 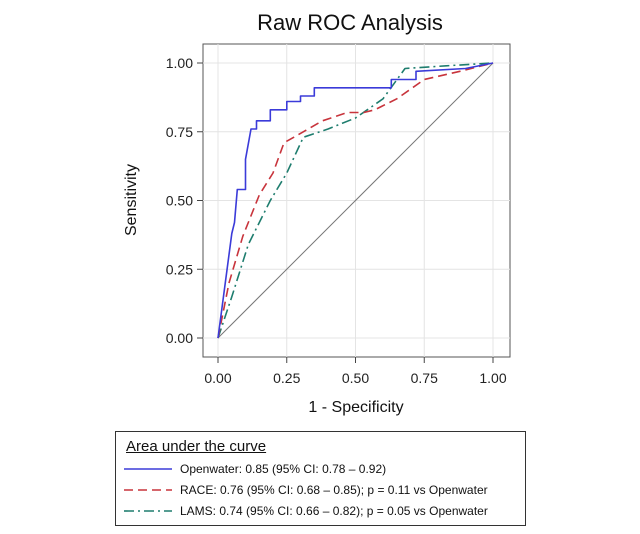 I want to click on x-tick-label: 1.00, so click(x=492, y=378).